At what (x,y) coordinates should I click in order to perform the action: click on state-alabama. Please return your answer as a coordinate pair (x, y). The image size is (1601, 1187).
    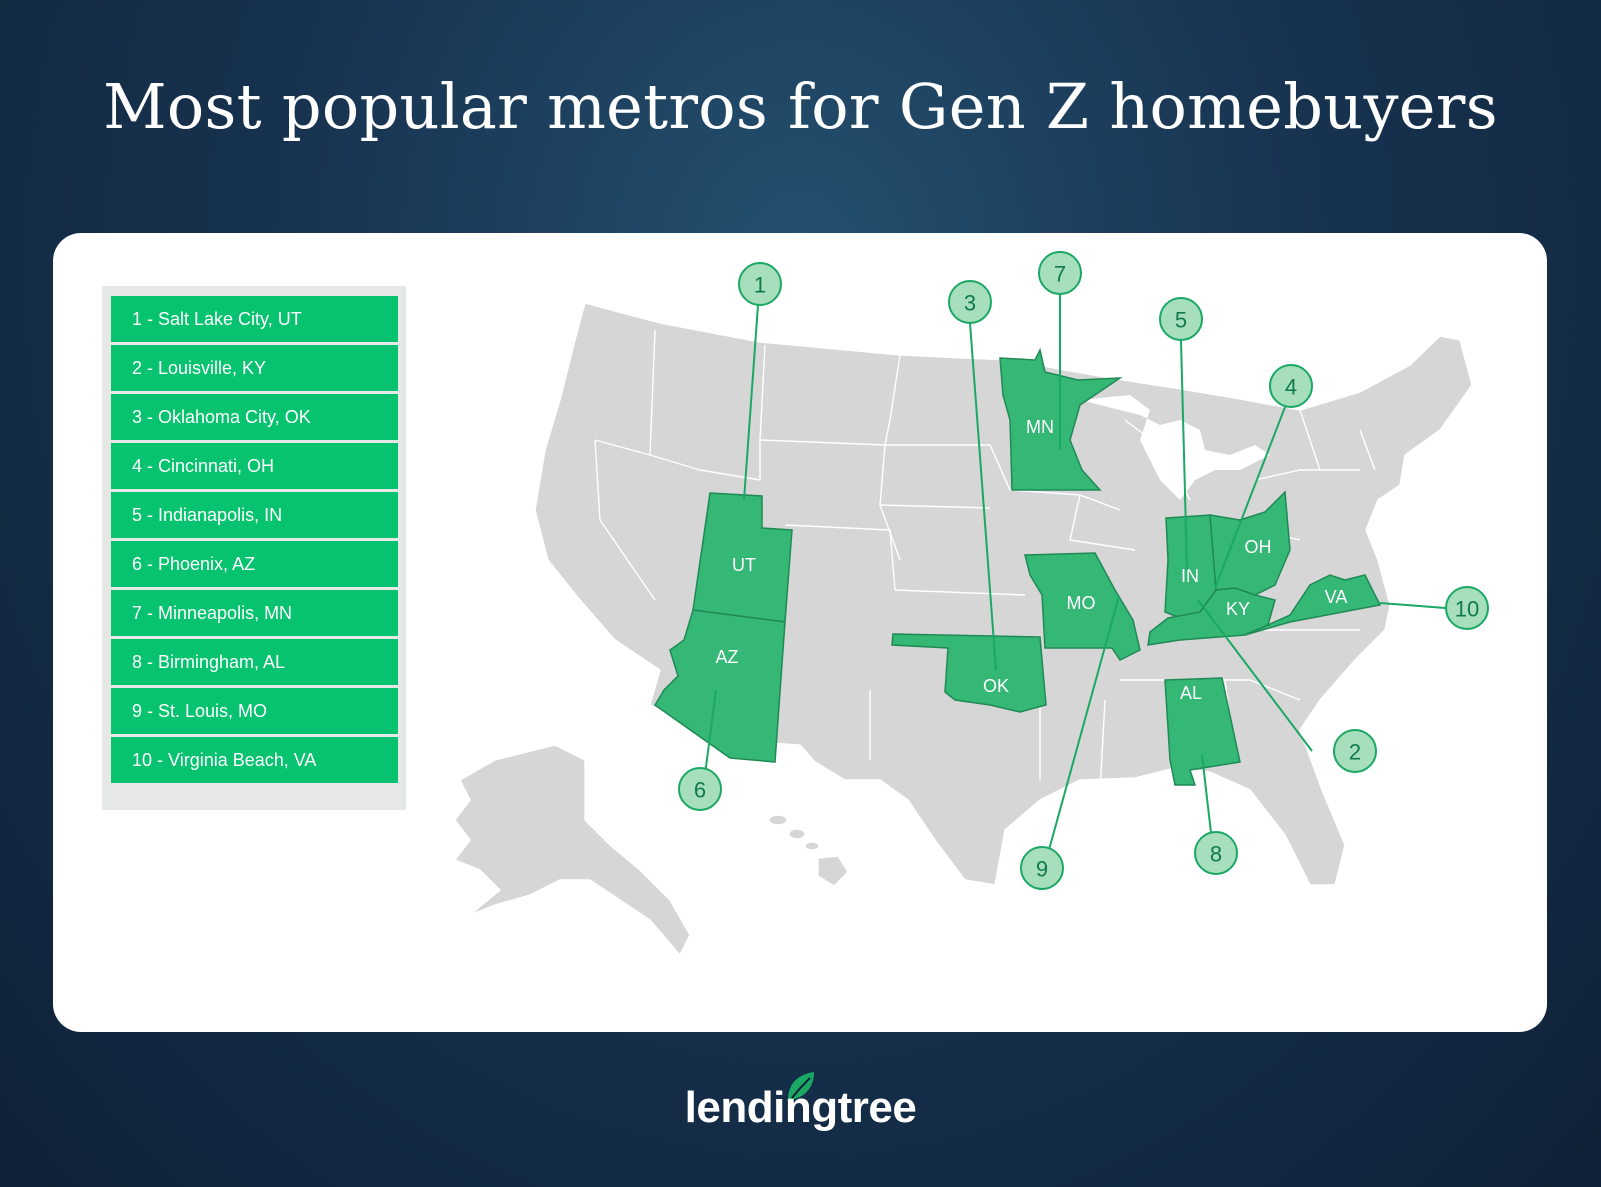
    Looking at the image, I should click on (1202, 731).